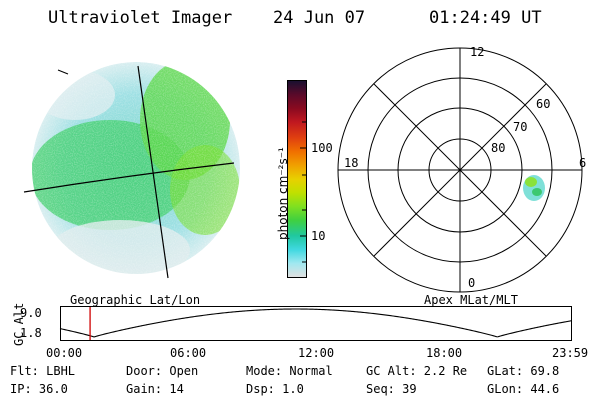 Image resolution: width=600 pixels, height=400 pixels. I want to click on mlt-label-12: 12, so click(477, 52).